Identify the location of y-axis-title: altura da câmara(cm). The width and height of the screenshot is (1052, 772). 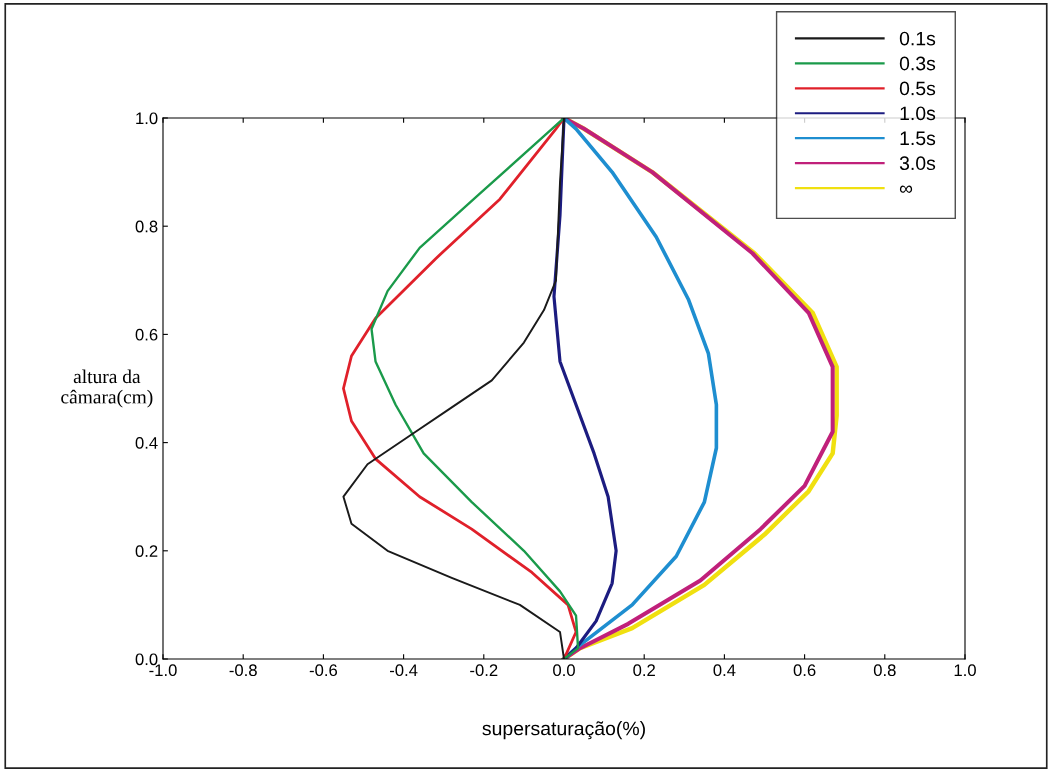
(107, 388).